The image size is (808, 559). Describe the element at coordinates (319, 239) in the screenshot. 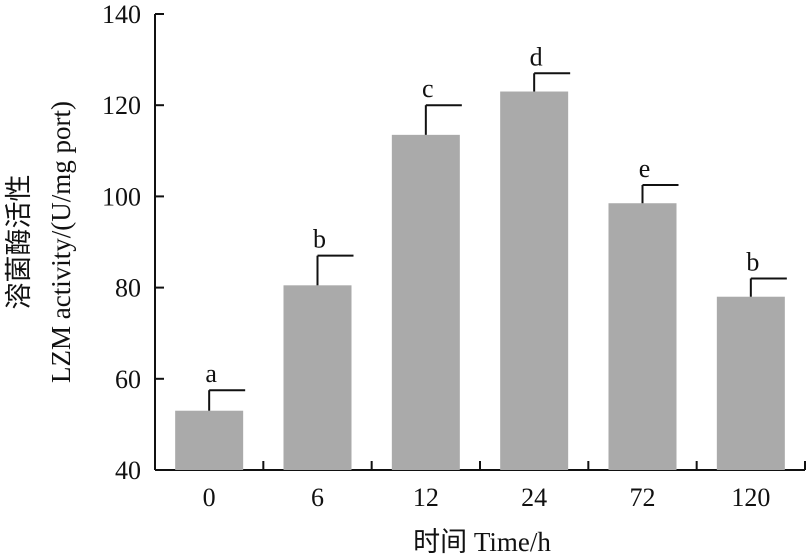

I see `significance-label-6: b` at that location.